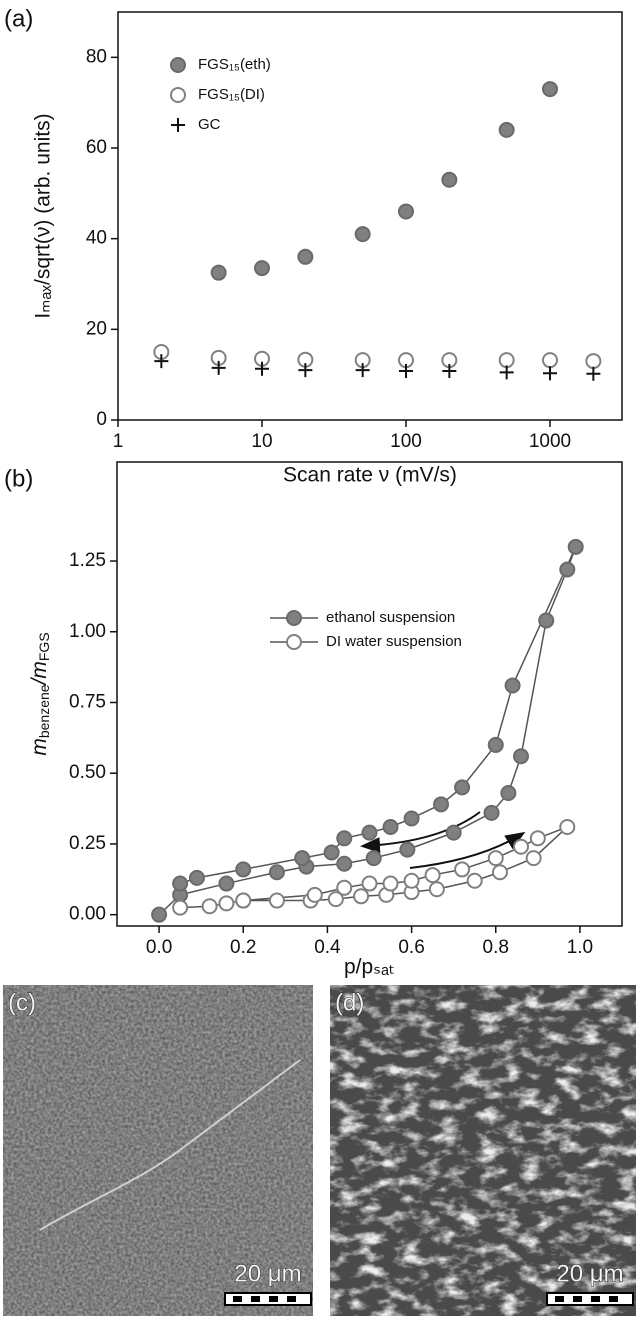 This screenshot has width=636, height=1319. What do you see at coordinates (467, 850) in the screenshot?
I see `adsorption-arrow` at bounding box center [467, 850].